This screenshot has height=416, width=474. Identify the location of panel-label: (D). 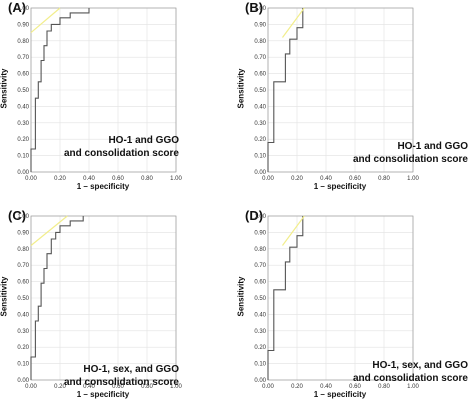
(254, 215).